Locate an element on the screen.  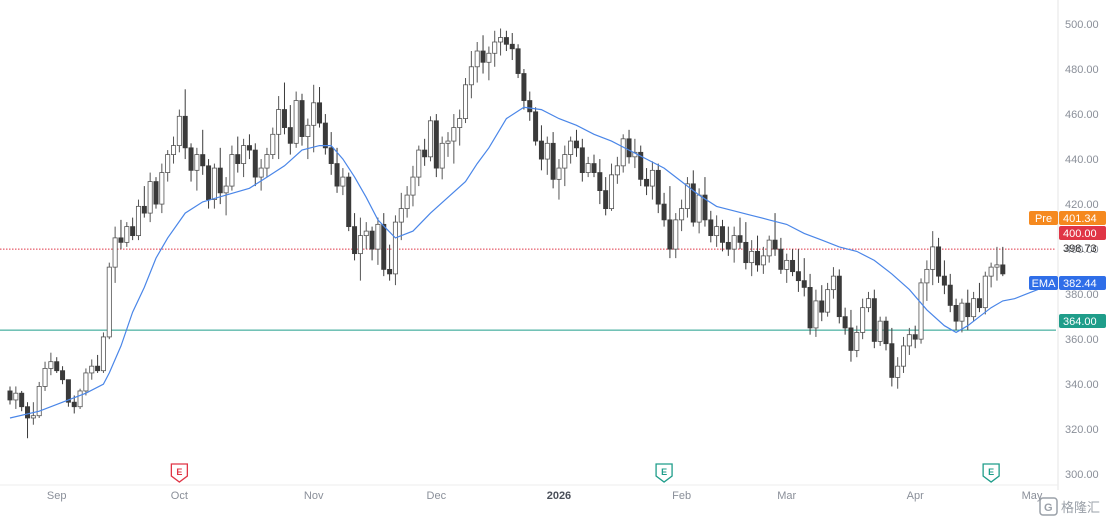
y-tick-label: 360.00 is located at coordinates (1082, 340).